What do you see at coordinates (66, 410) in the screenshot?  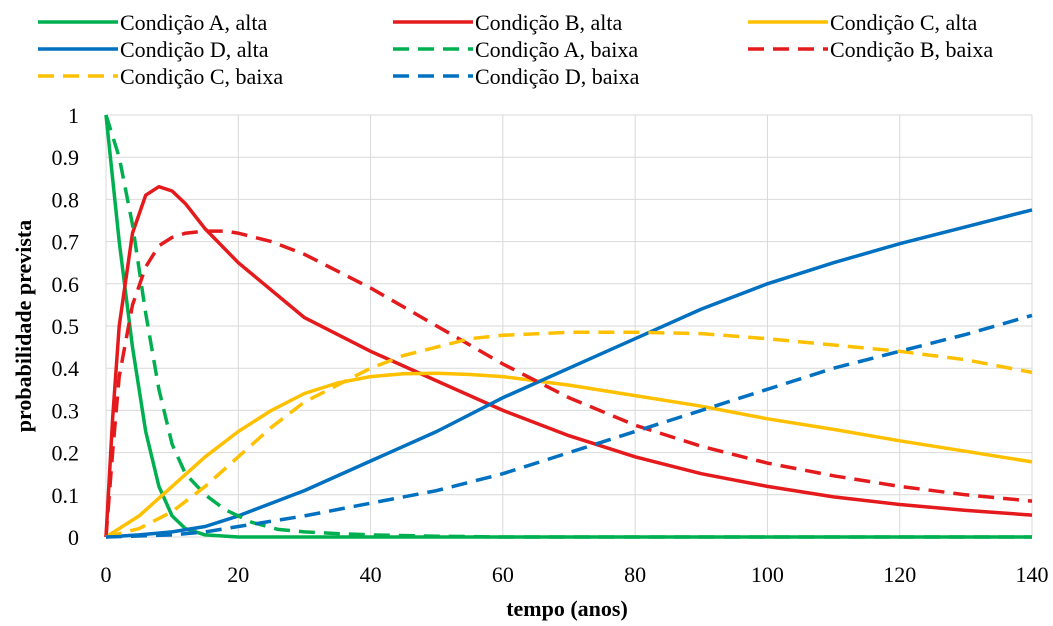 I see `y-tick-label: 0.3` at bounding box center [66, 410].